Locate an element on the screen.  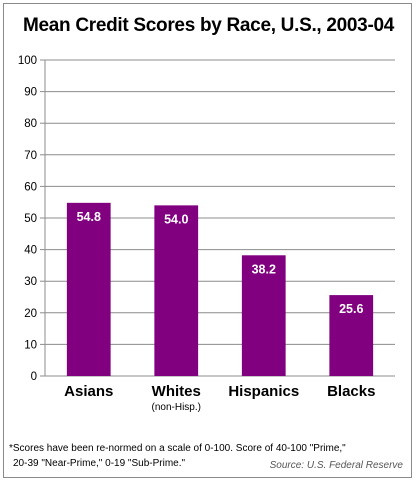
footnote-line-2: 20-39 "Near-Prime," 0-19 "Sub-Prime." is located at coordinates (99, 463).